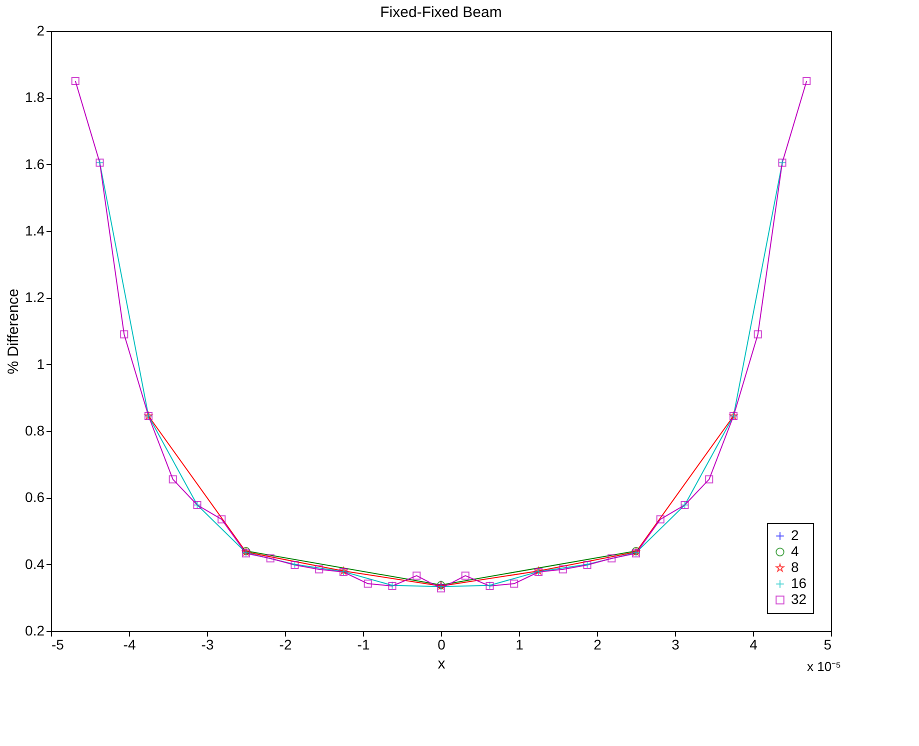  What do you see at coordinates (35, 430) in the screenshot?
I see `y-tick-label: 0.8` at bounding box center [35, 430].